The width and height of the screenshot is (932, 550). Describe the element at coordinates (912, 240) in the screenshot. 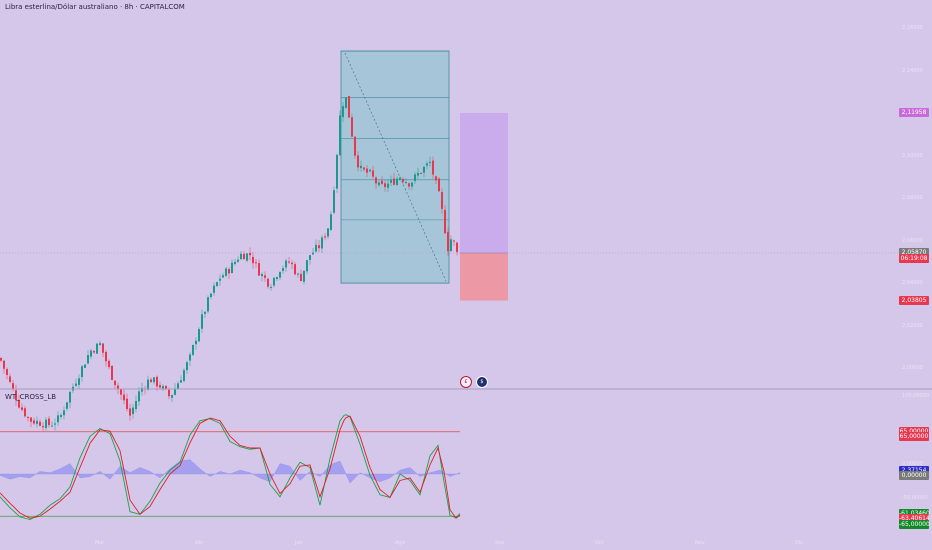

I see `price-tick: 2,06000` at that location.